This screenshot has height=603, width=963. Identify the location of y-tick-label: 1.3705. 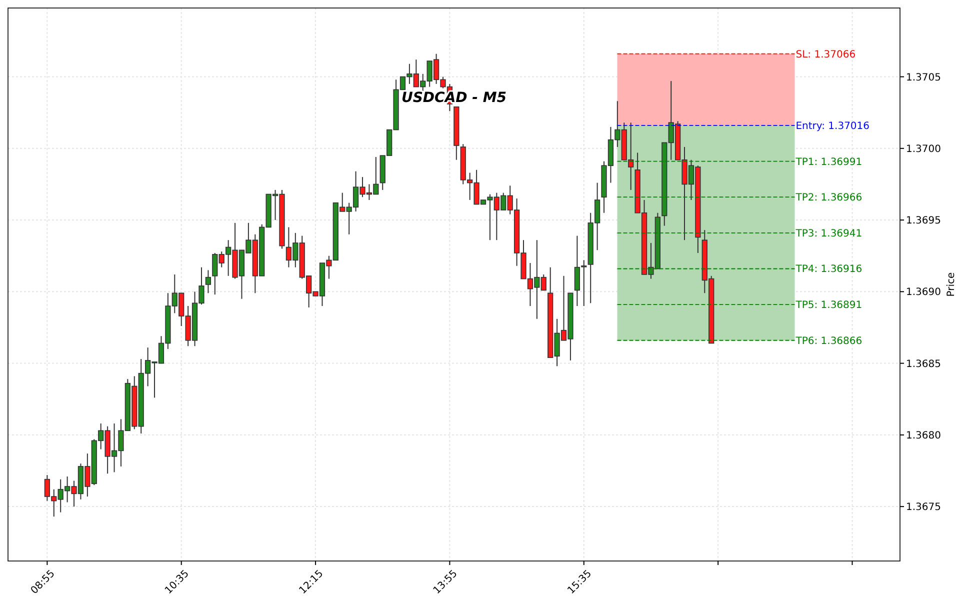
(923, 78).